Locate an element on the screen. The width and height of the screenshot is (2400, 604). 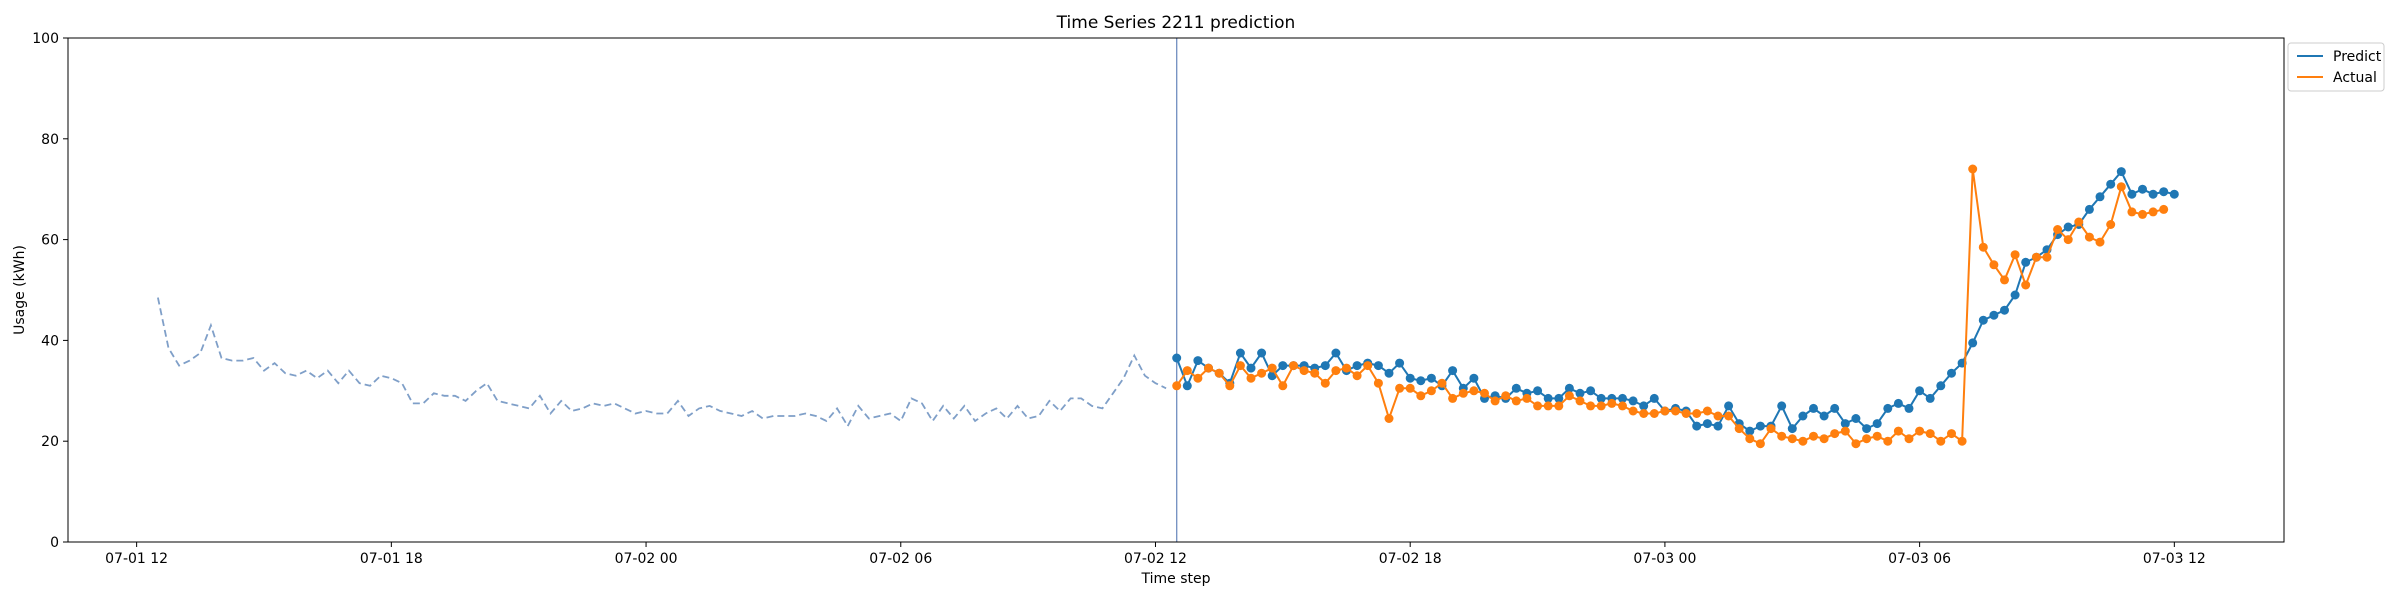
x-tick-label-07-02-06: 07-02 06 is located at coordinates (900, 559).